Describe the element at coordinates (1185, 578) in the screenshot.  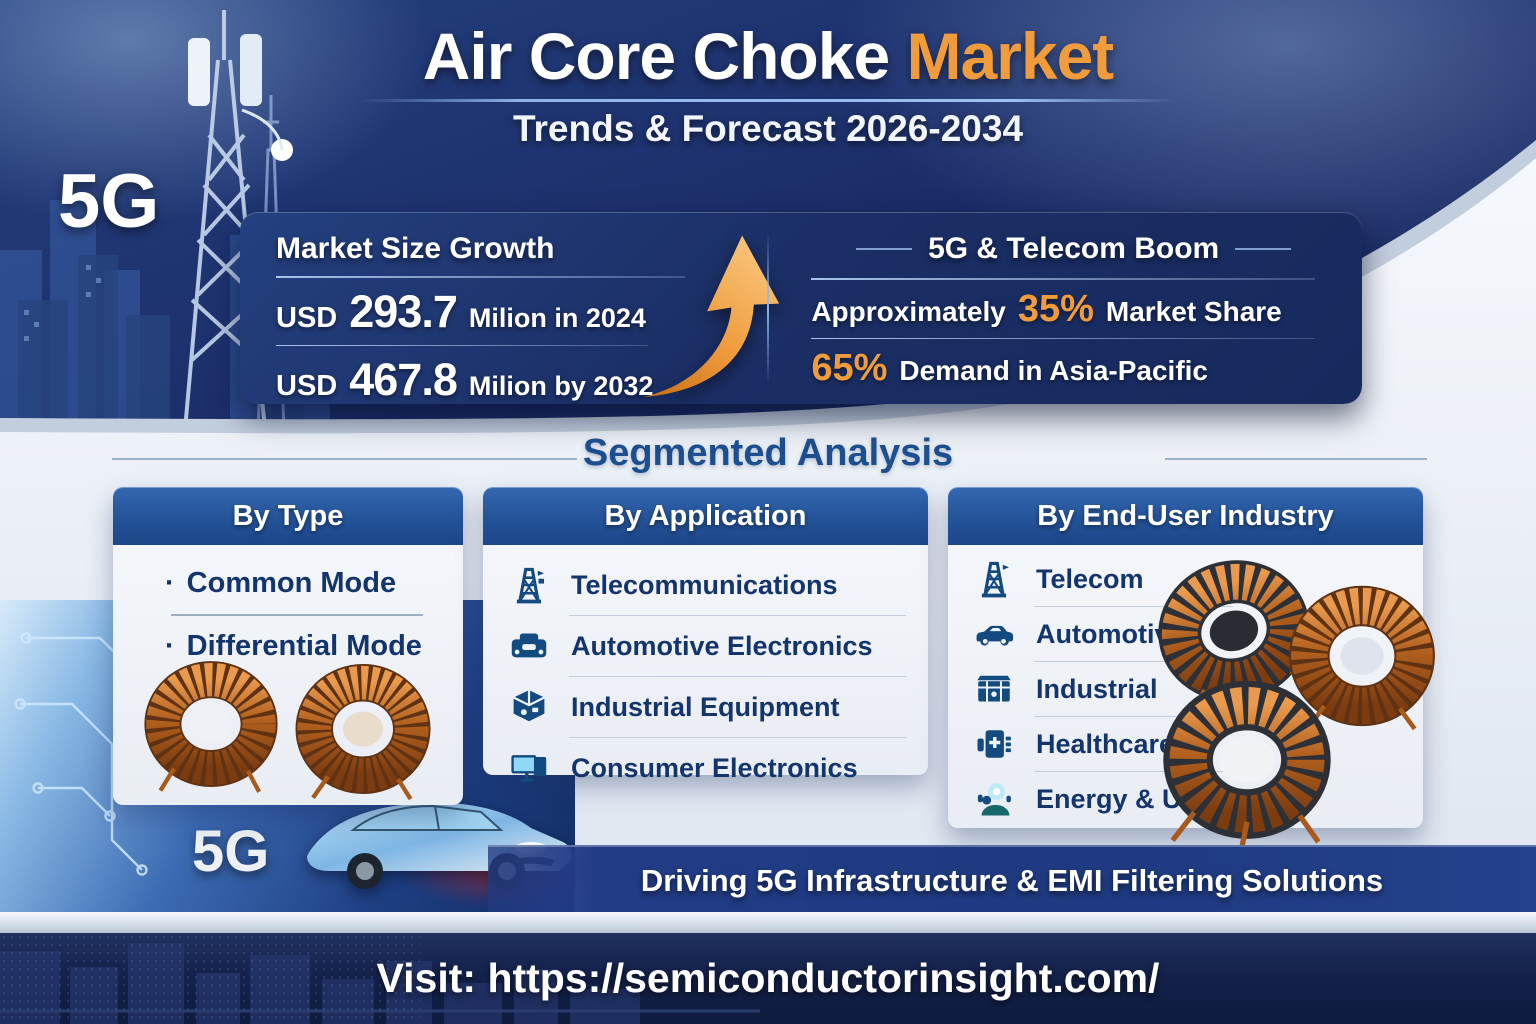
I see `end-user-row-telecom: Telecom` at that location.